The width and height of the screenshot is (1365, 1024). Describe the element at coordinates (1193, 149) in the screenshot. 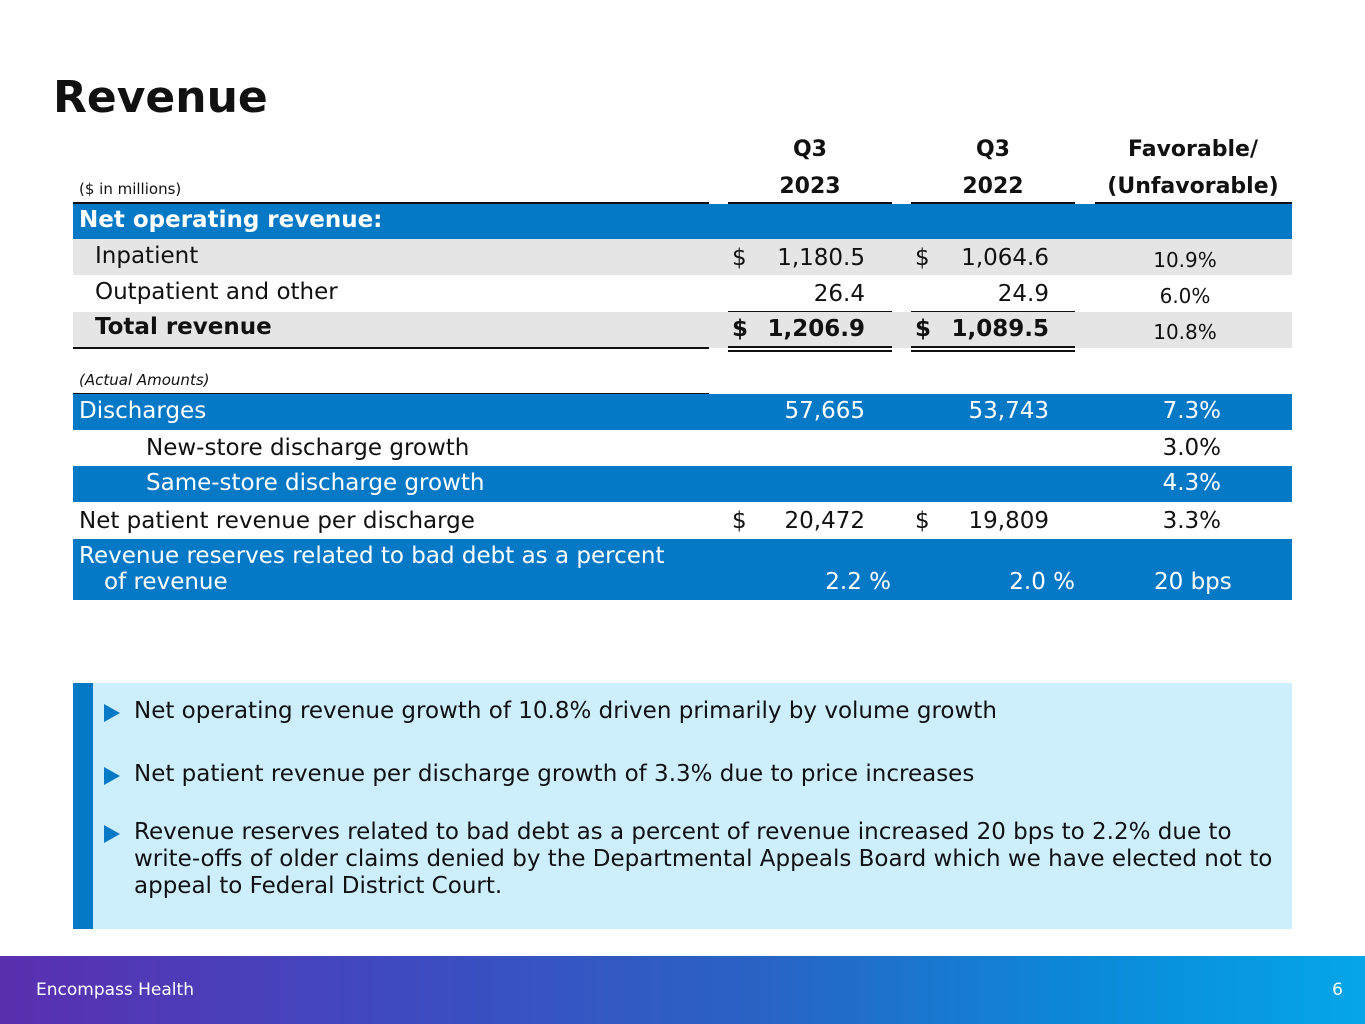

I see `col-header-line1: Favorable/` at that location.